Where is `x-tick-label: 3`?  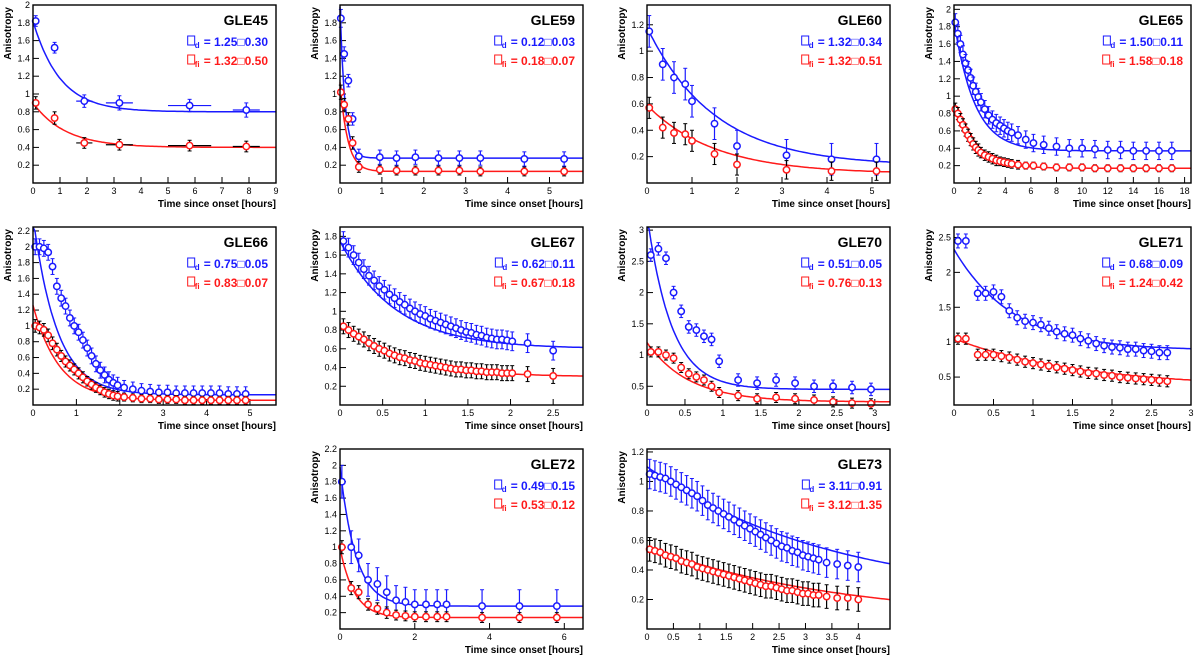 x-tick-label: 3 is located at coordinates (805, 637).